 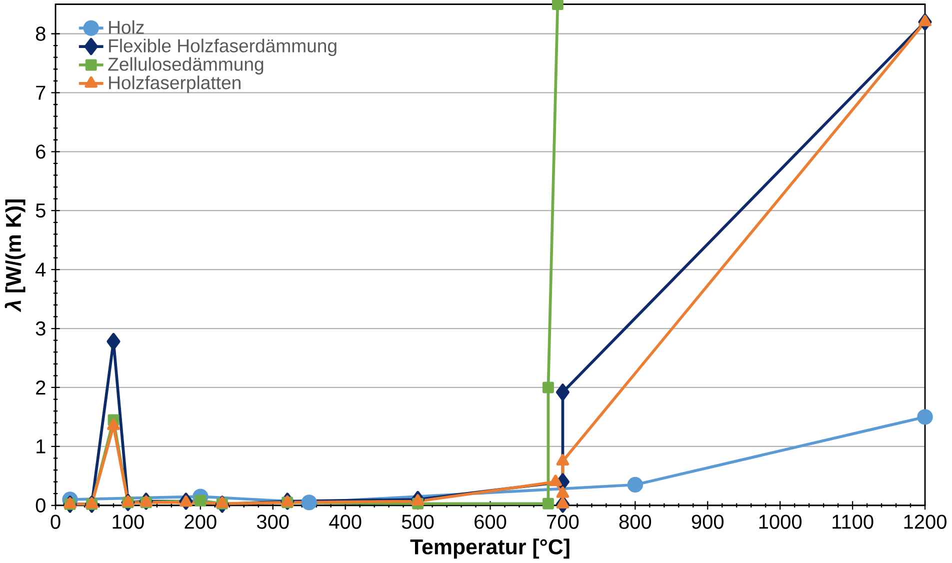 I want to click on legend-label: Flexible Holzfaserdämmung, so click(x=222, y=47).